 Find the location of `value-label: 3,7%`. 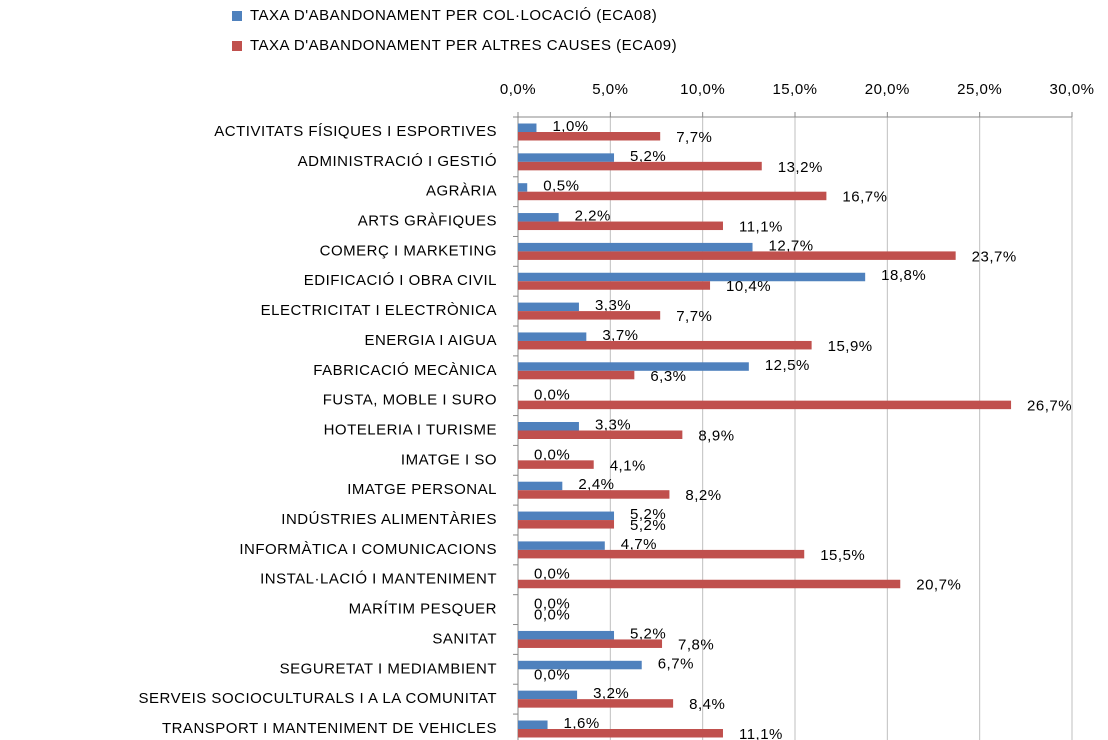

value-label: 3,7% is located at coordinates (620, 335).